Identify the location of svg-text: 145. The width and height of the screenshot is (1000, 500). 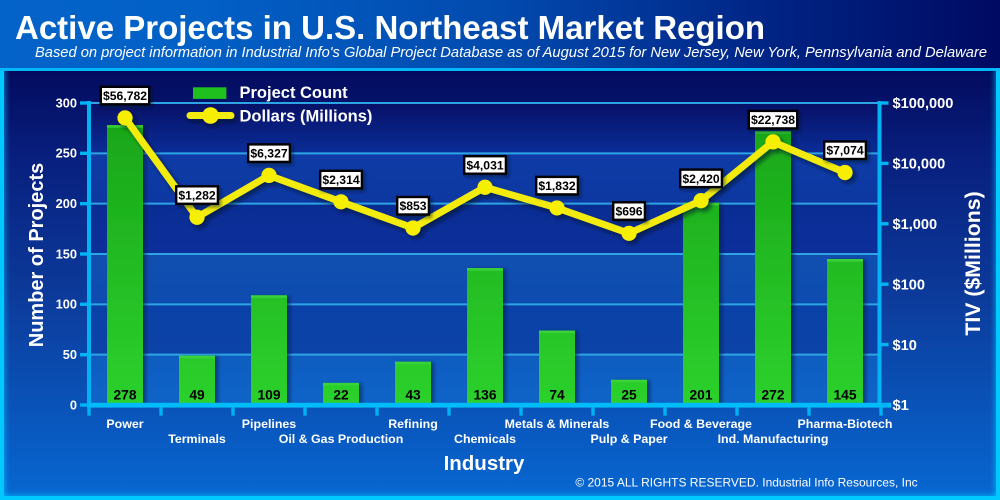
(844, 394).